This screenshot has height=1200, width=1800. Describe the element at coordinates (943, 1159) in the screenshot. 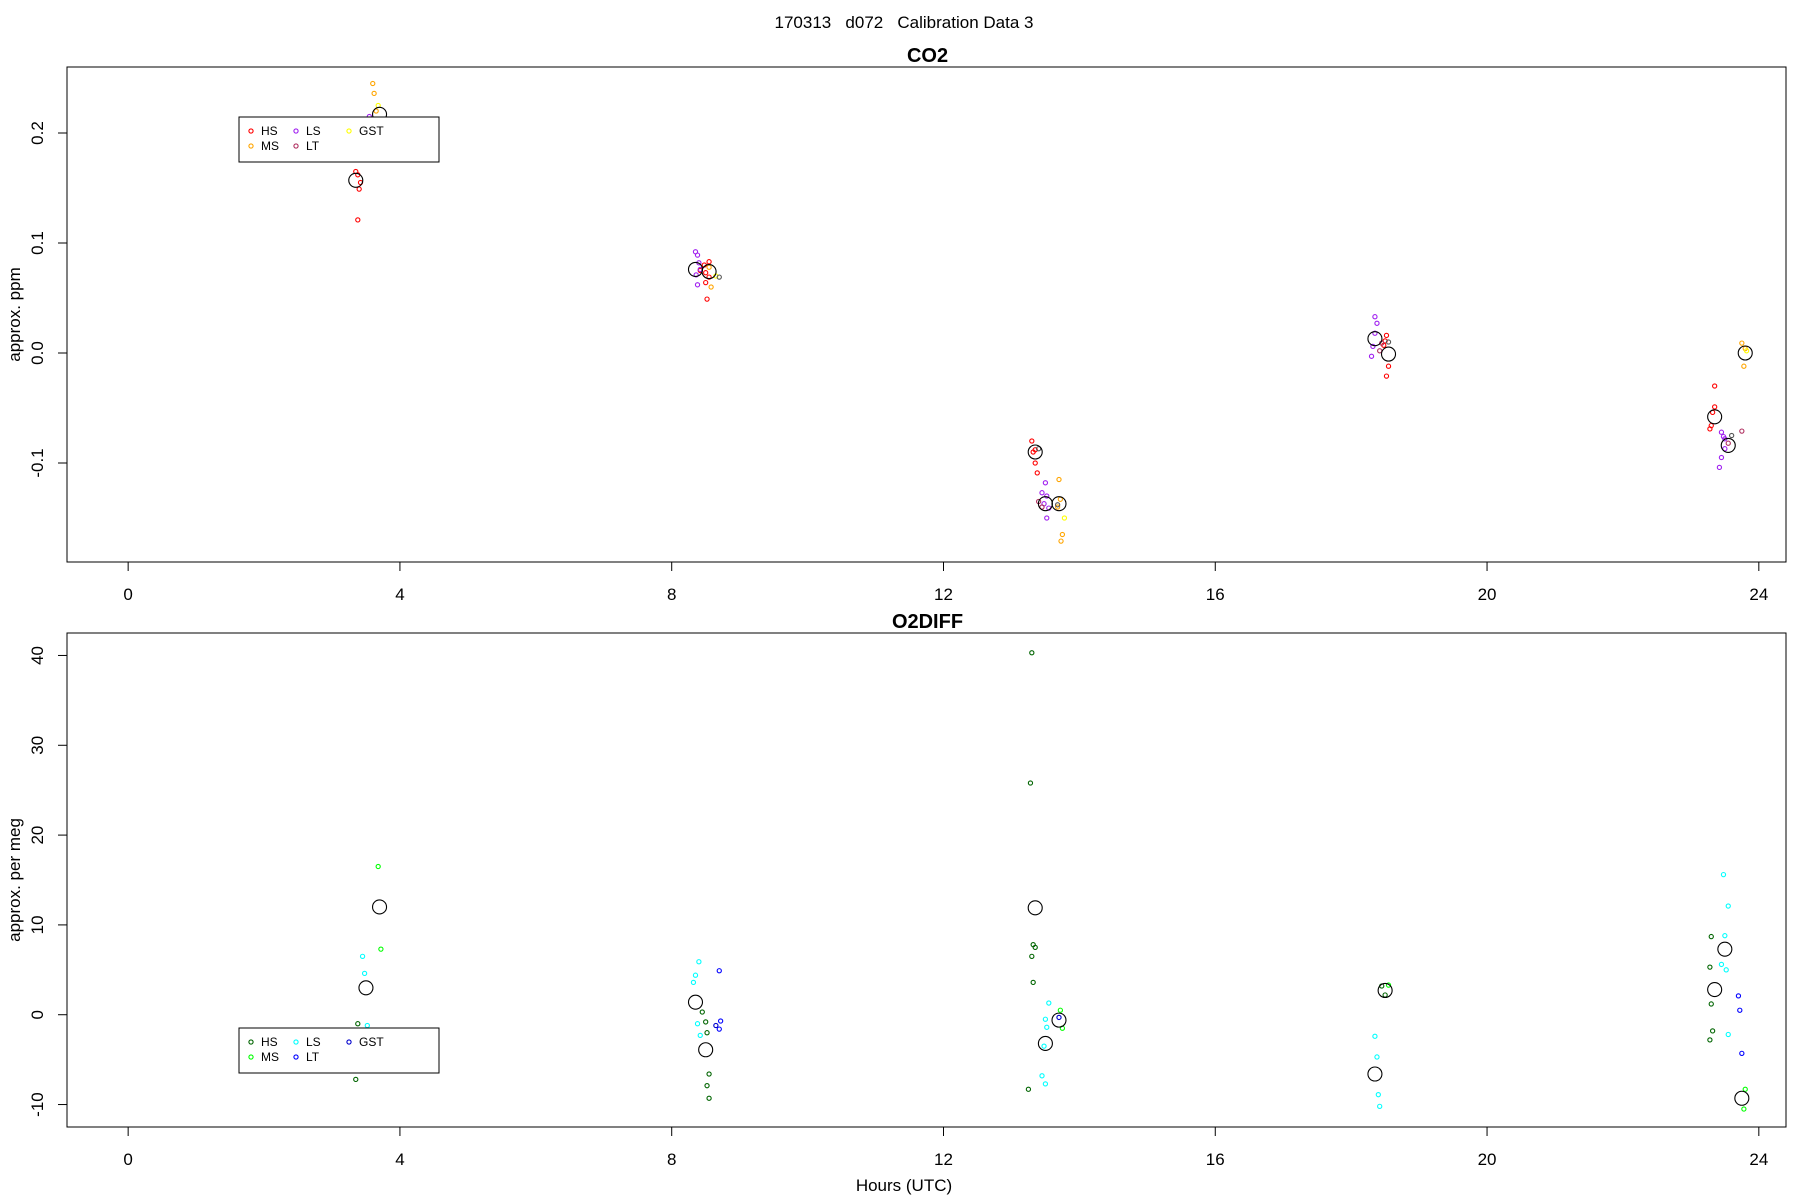

I see `x-tick-label: 12` at that location.